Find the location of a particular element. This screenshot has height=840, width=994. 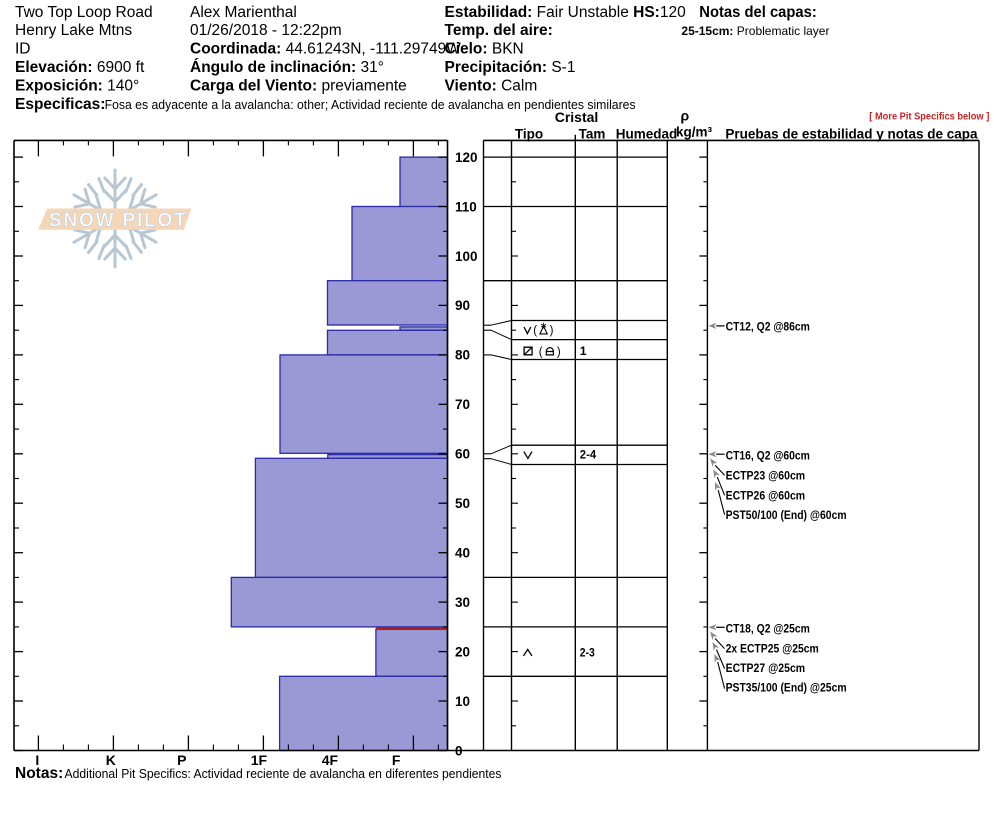

svg-text: CT16, Q2 @60cm is located at coordinates (768, 456).